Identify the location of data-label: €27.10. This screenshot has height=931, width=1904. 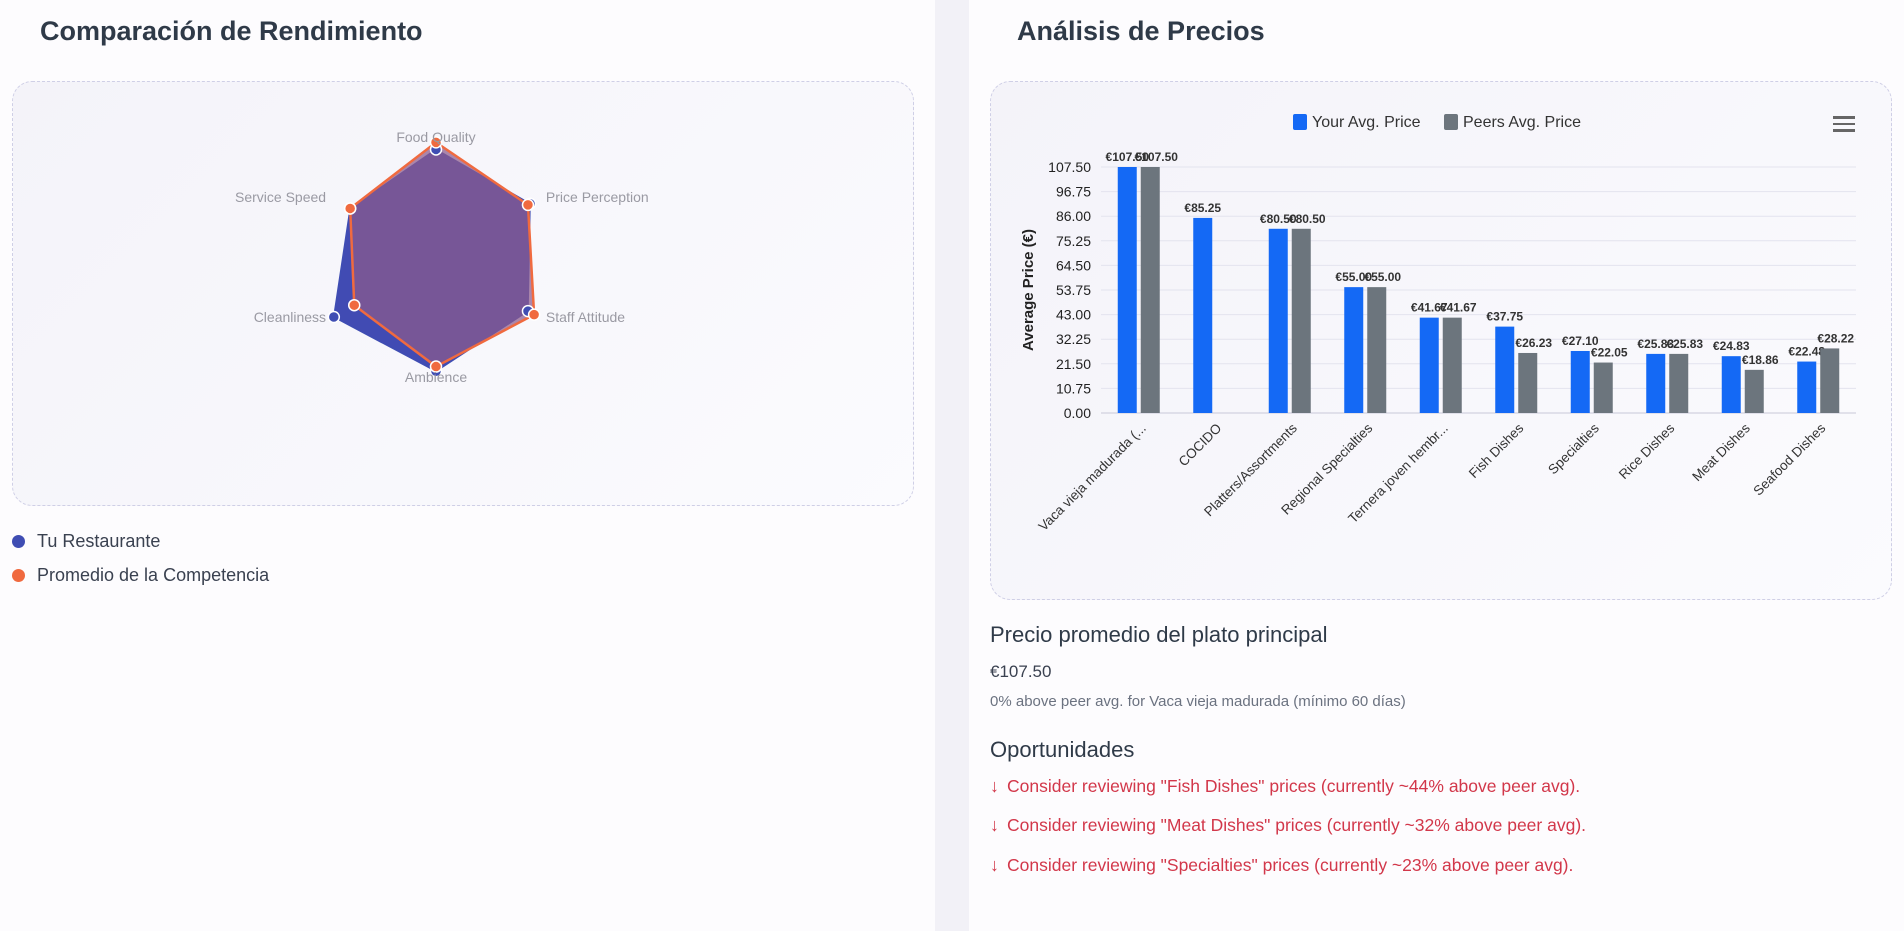
(1580, 341).